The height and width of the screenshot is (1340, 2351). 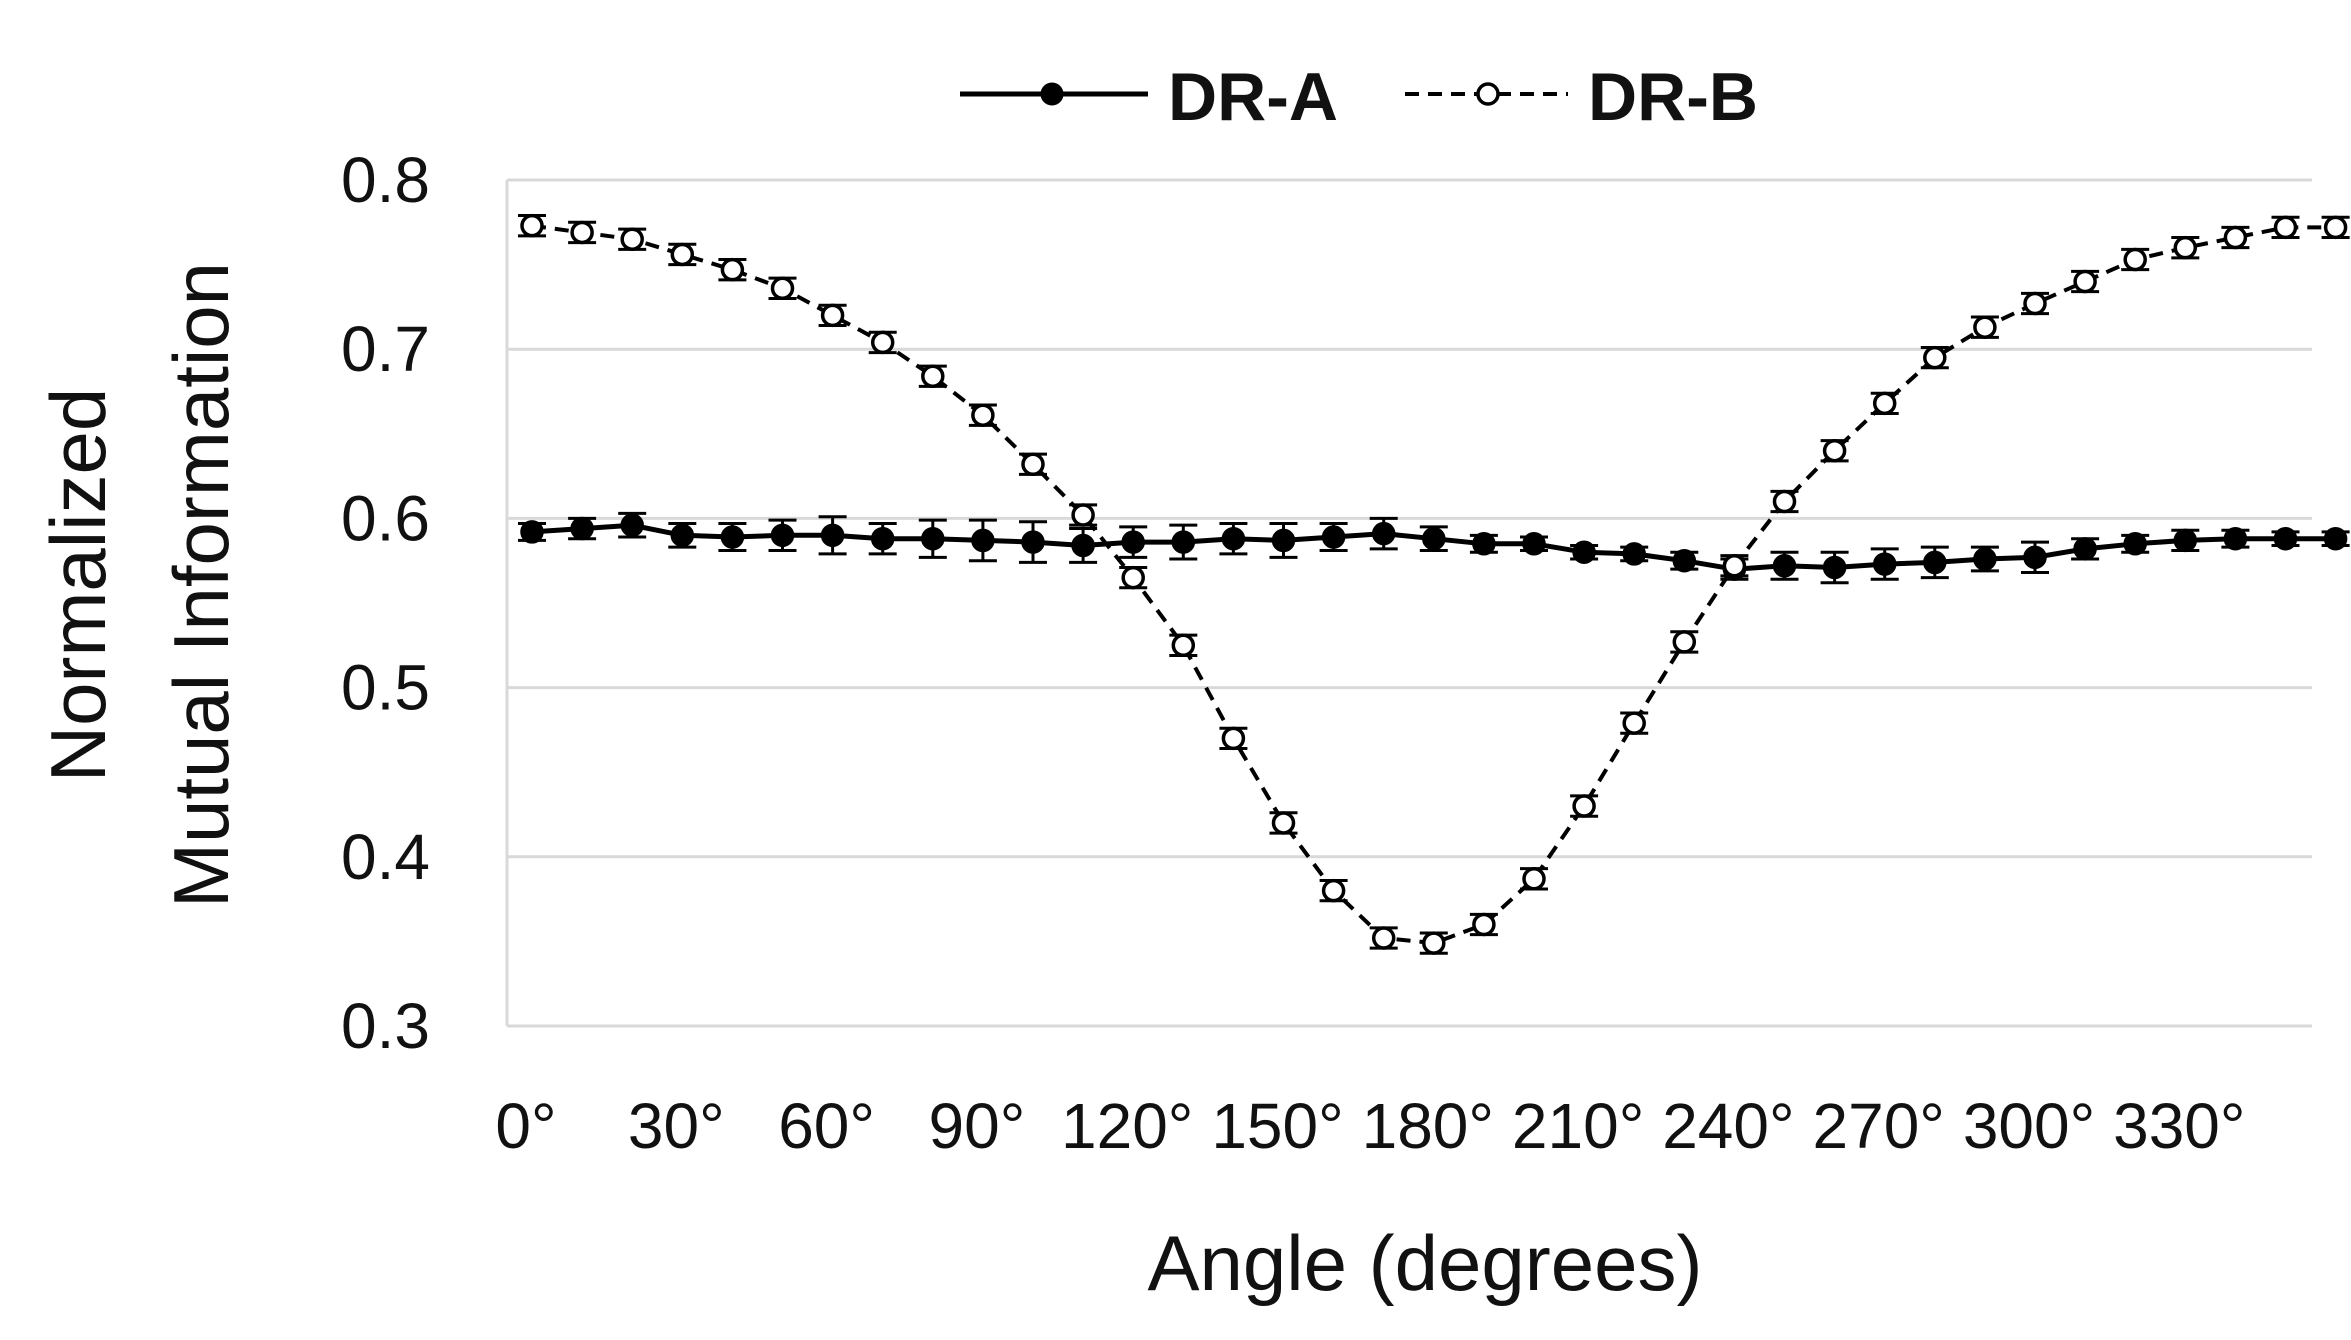 I want to click on x-tick-label: 240°, so click(x=1728, y=1126).